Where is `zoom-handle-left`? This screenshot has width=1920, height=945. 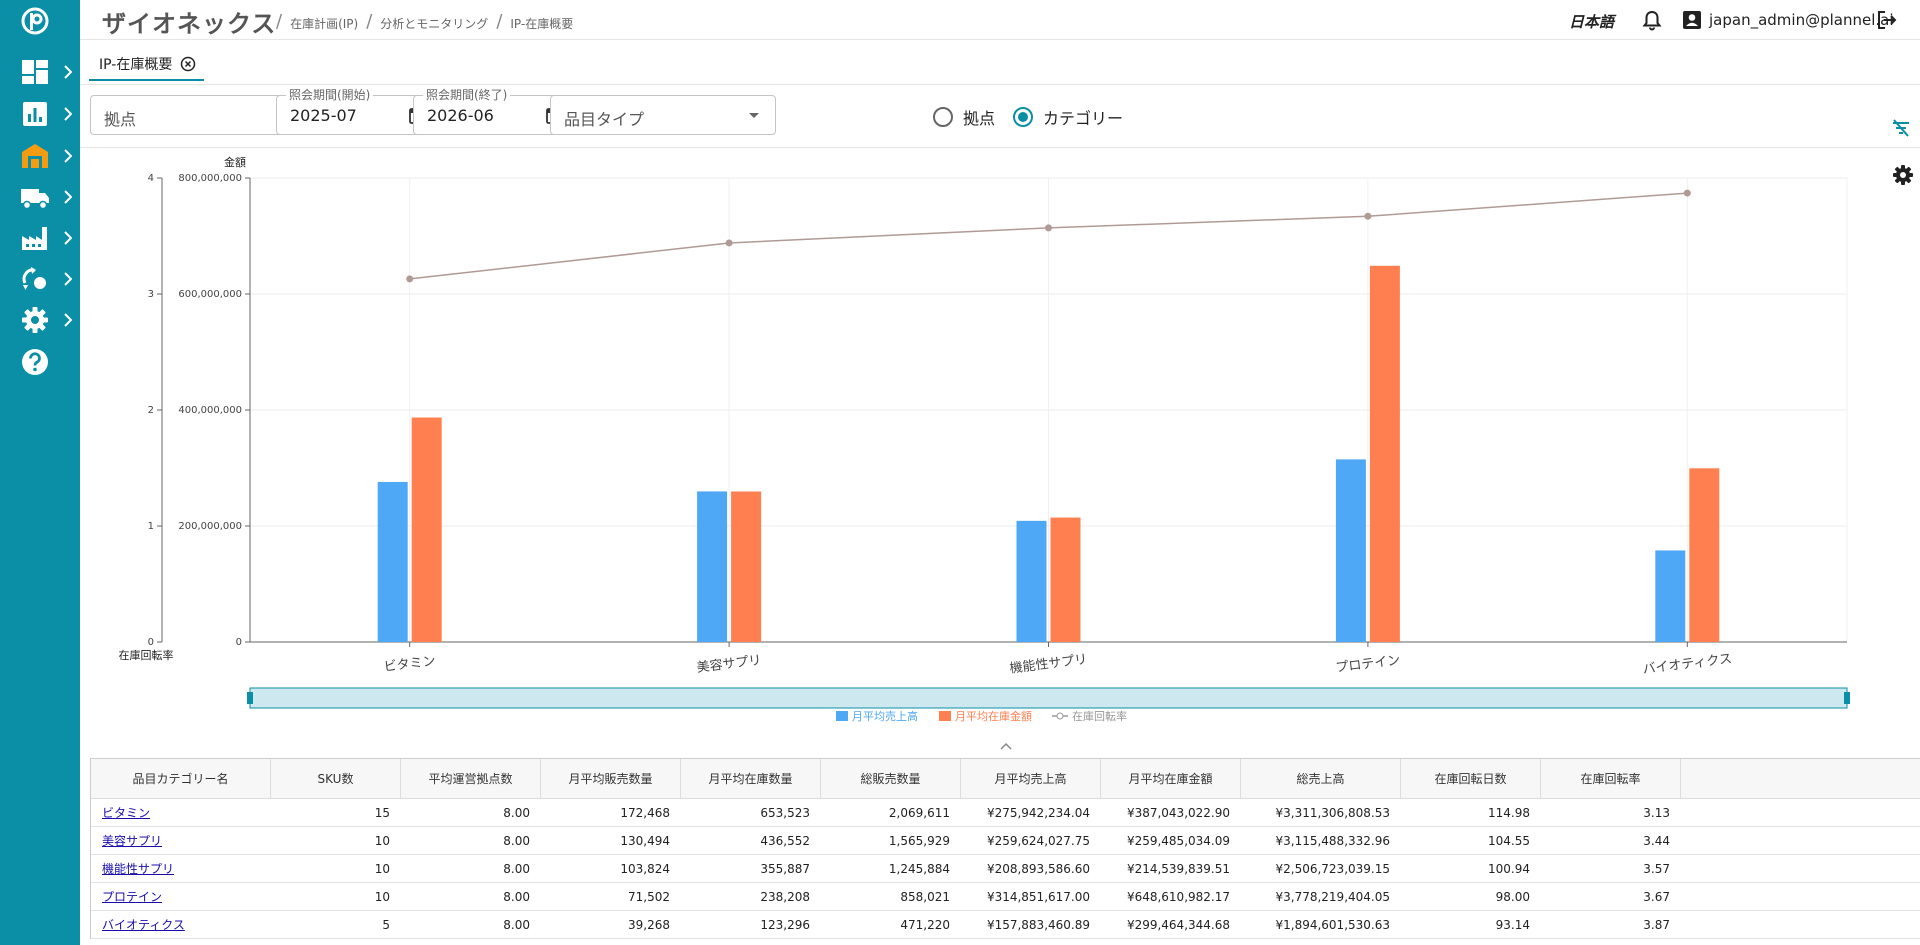
zoom-handle-left is located at coordinates (250, 698).